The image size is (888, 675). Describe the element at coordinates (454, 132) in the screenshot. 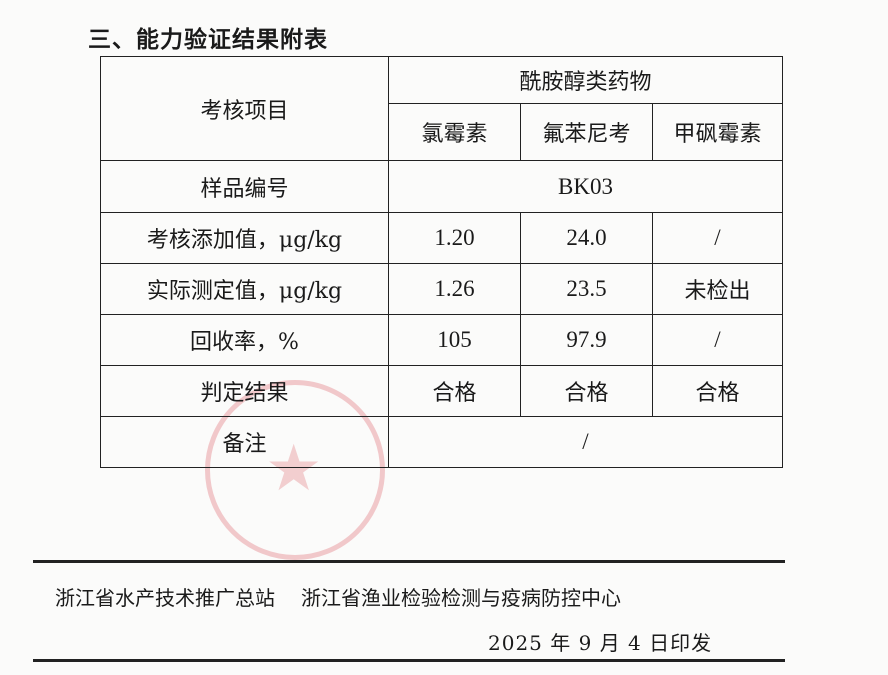

I see `drug-header: 氯霉素` at that location.